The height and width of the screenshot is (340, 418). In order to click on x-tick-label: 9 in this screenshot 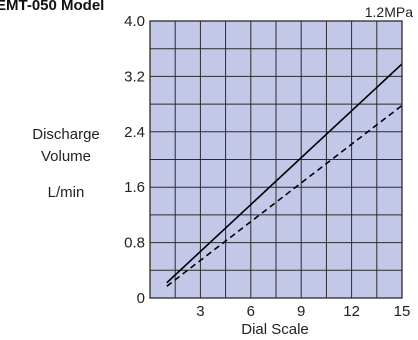, I will do `click(301, 311)`.